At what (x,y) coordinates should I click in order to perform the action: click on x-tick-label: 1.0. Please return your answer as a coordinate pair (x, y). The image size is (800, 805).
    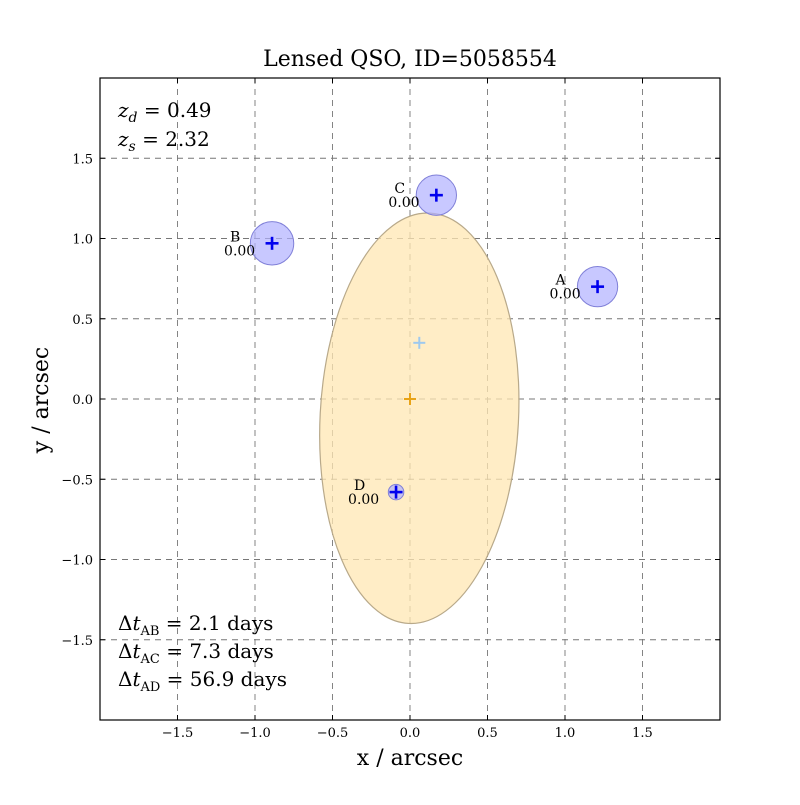
    Looking at the image, I should click on (565, 733).